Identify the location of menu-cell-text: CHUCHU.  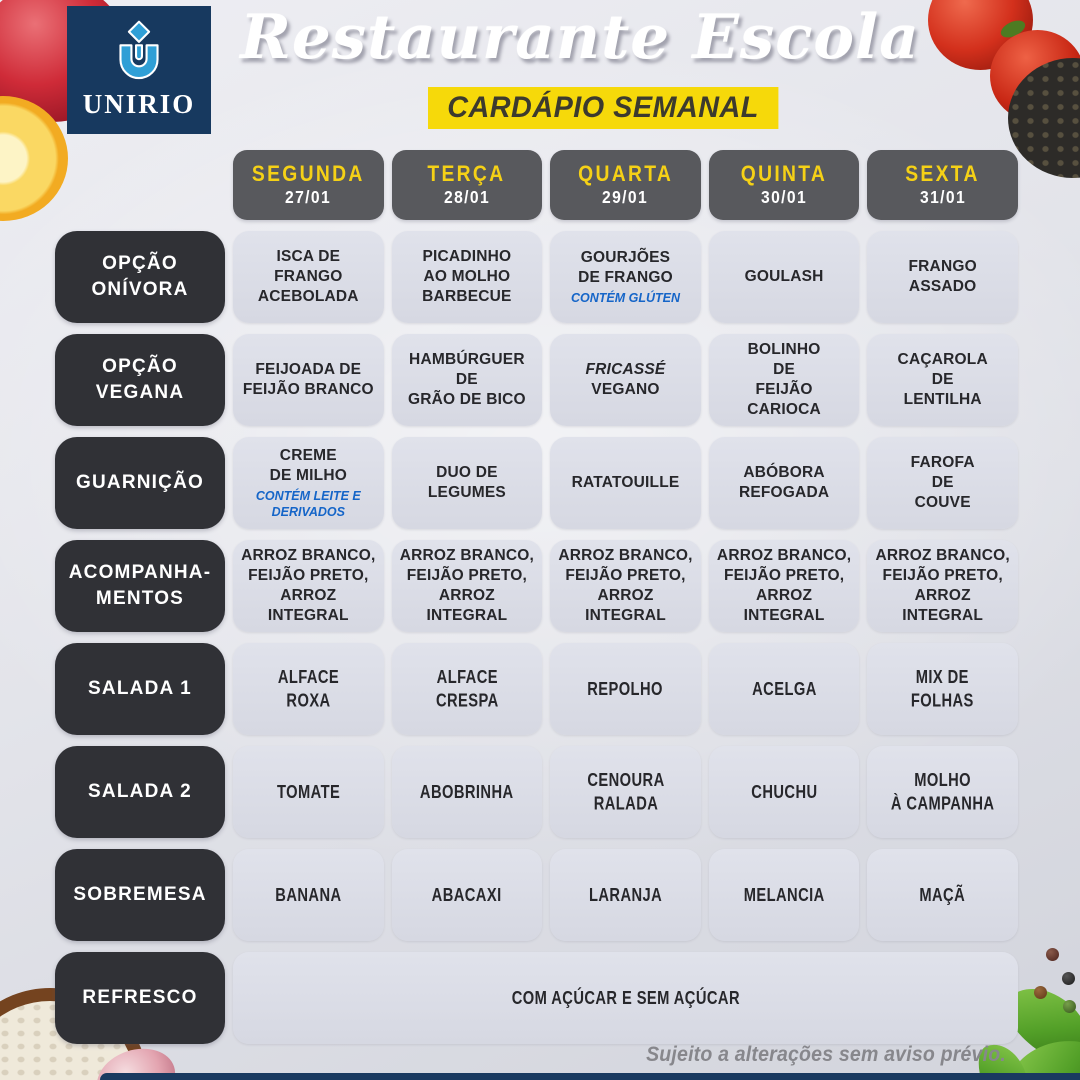
(784, 792).